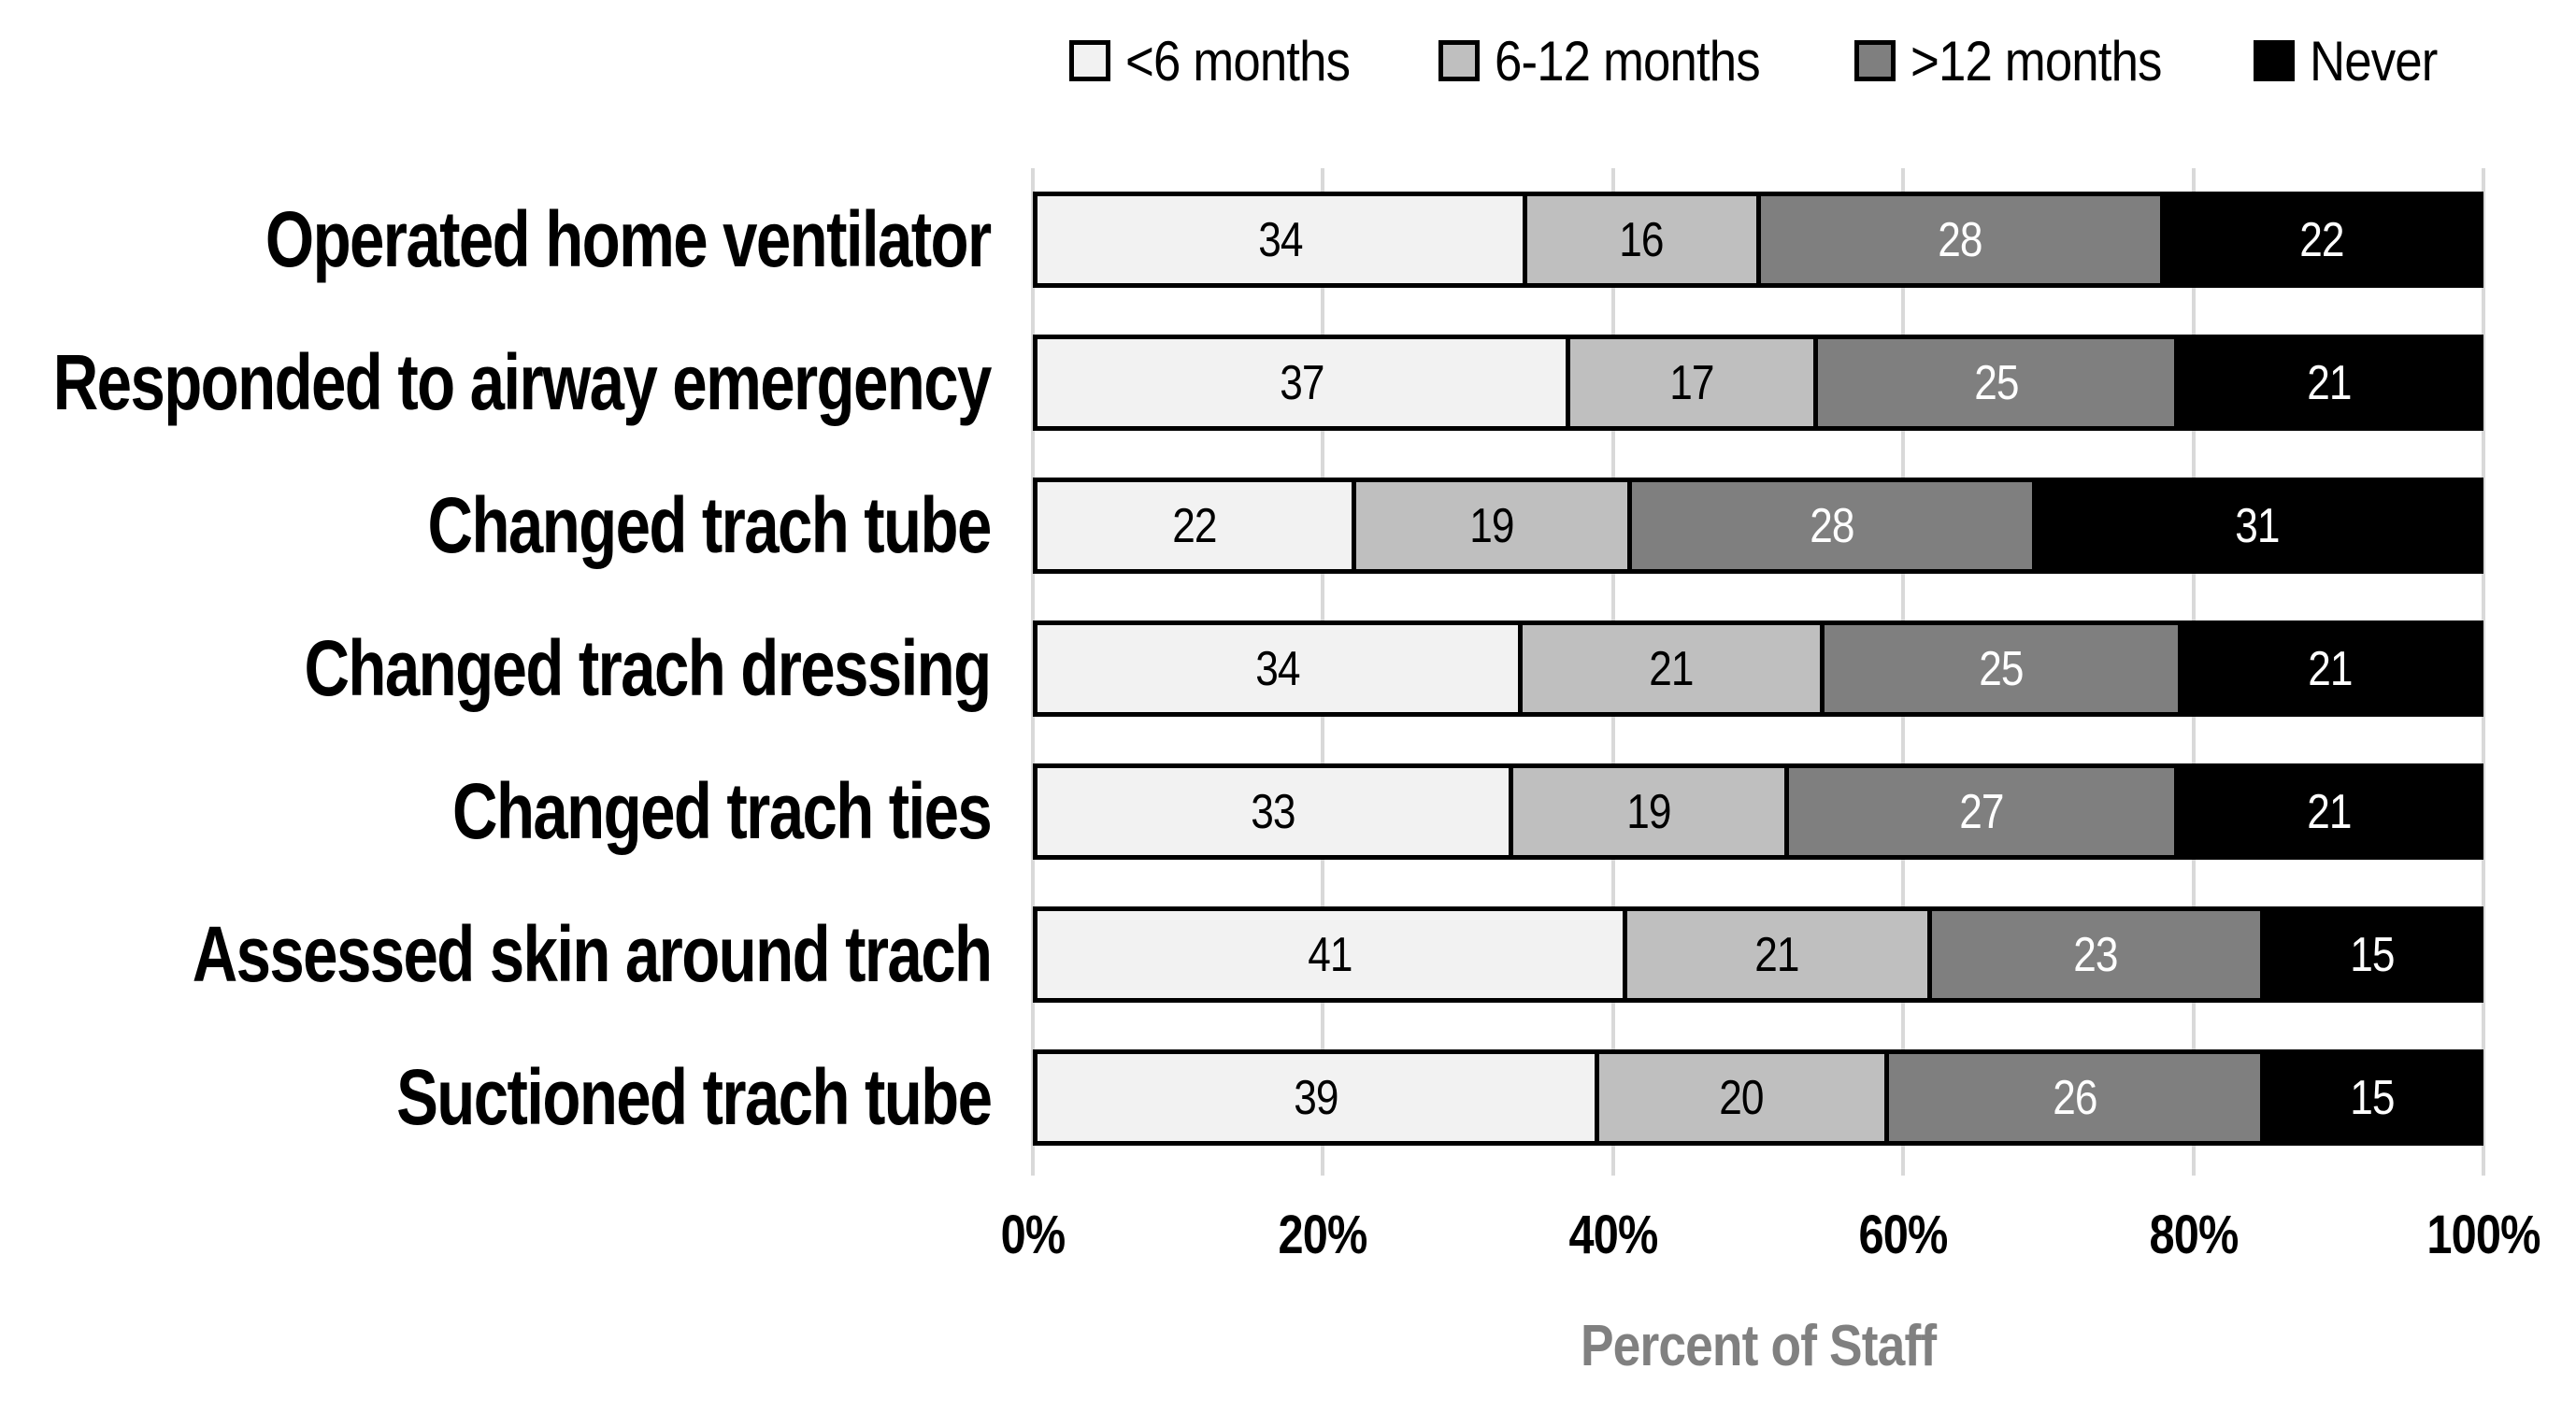  I want to click on category-label: Assessed skin around trach, so click(496, 954).